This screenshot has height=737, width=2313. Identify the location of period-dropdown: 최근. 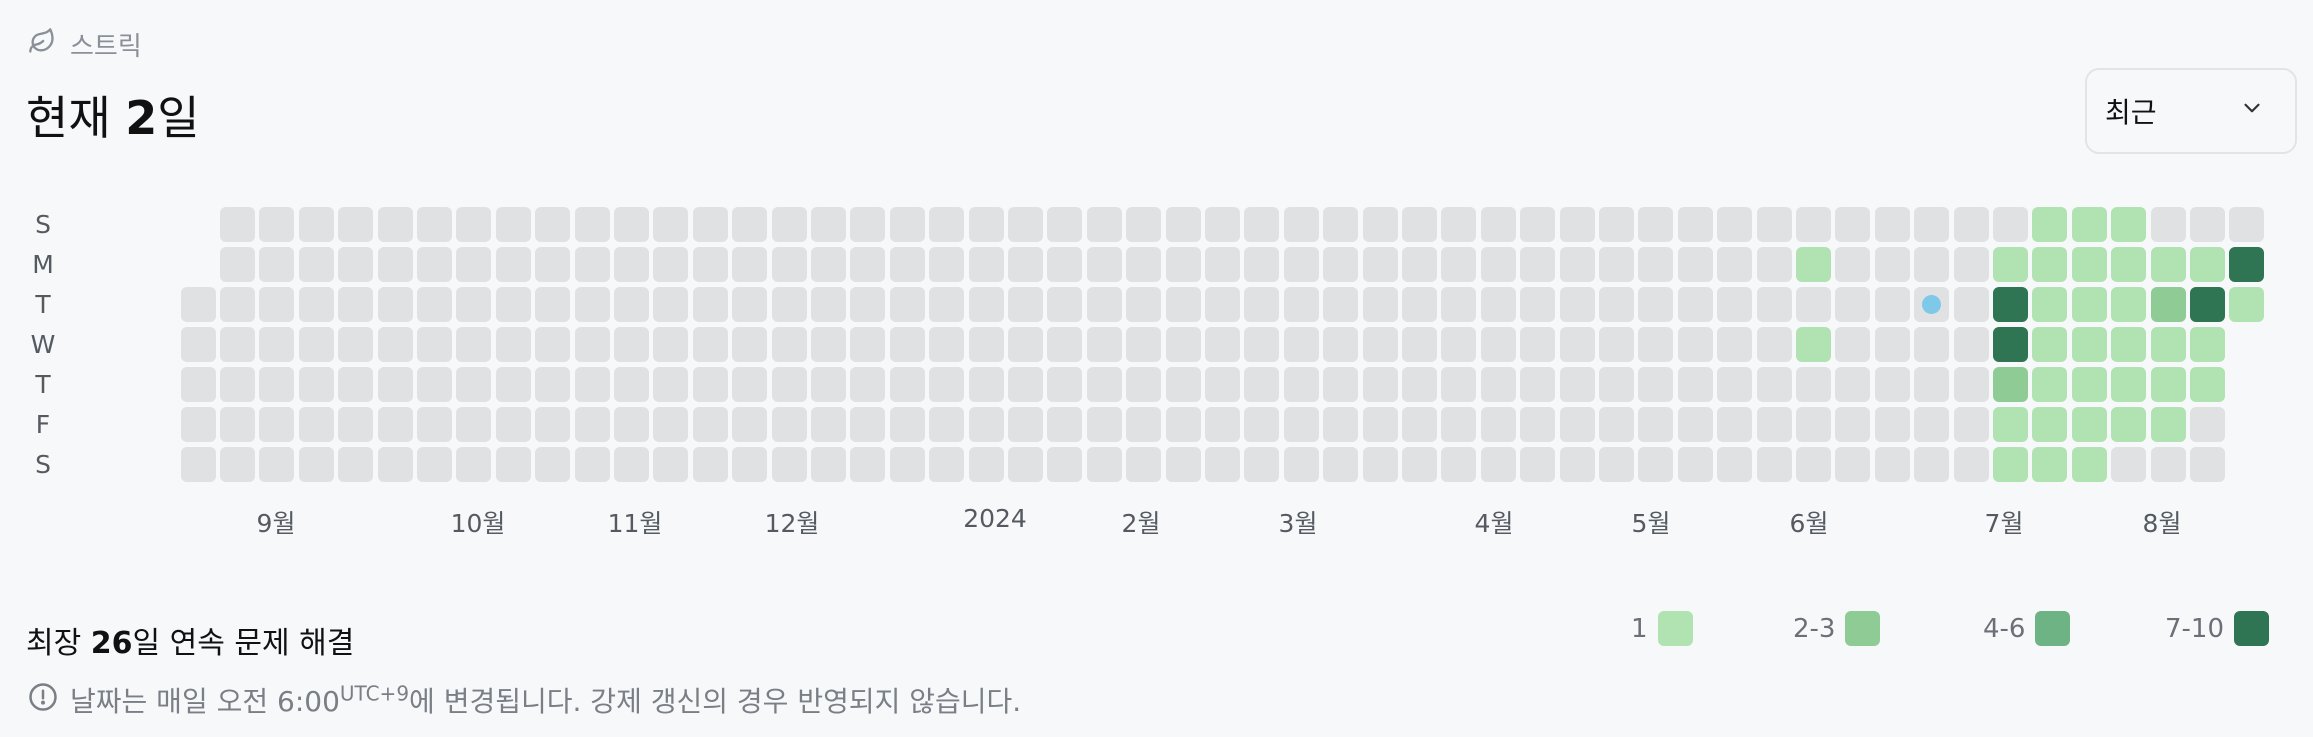
(2191, 111).